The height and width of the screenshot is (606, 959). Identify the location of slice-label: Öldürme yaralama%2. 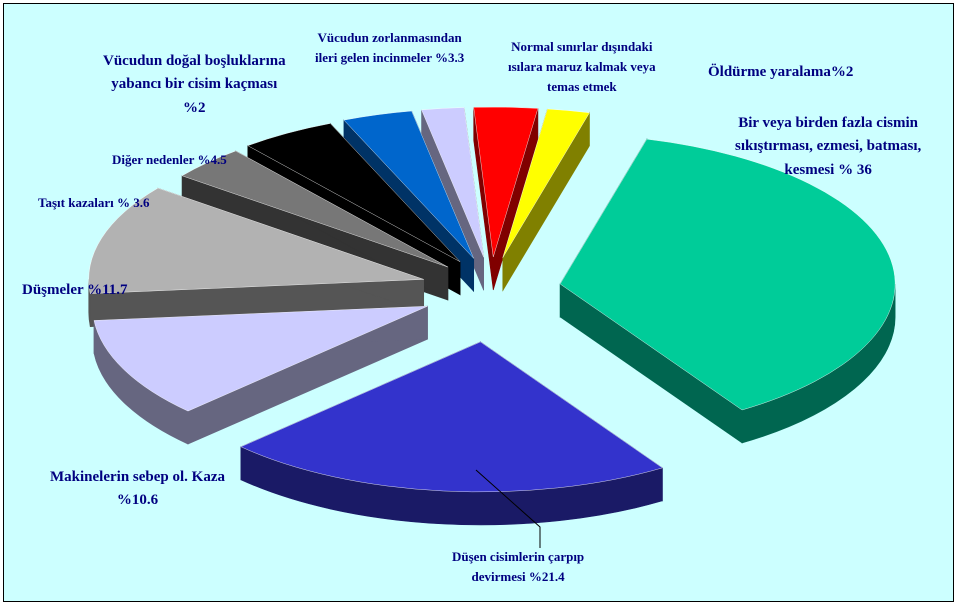
(780, 72).